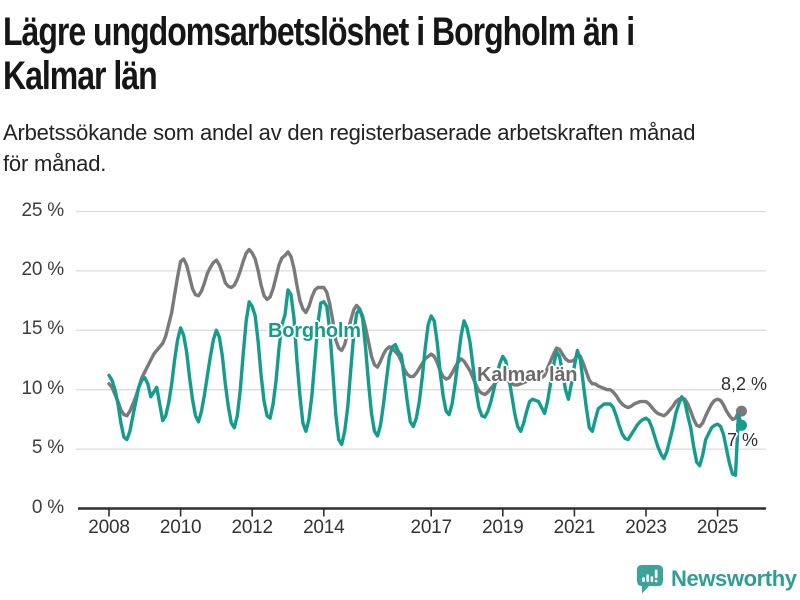  What do you see at coordinates (743, 440) in the screenshot?
I see `end-value-borgholm: 7 %` at bounding box center [743, 440].